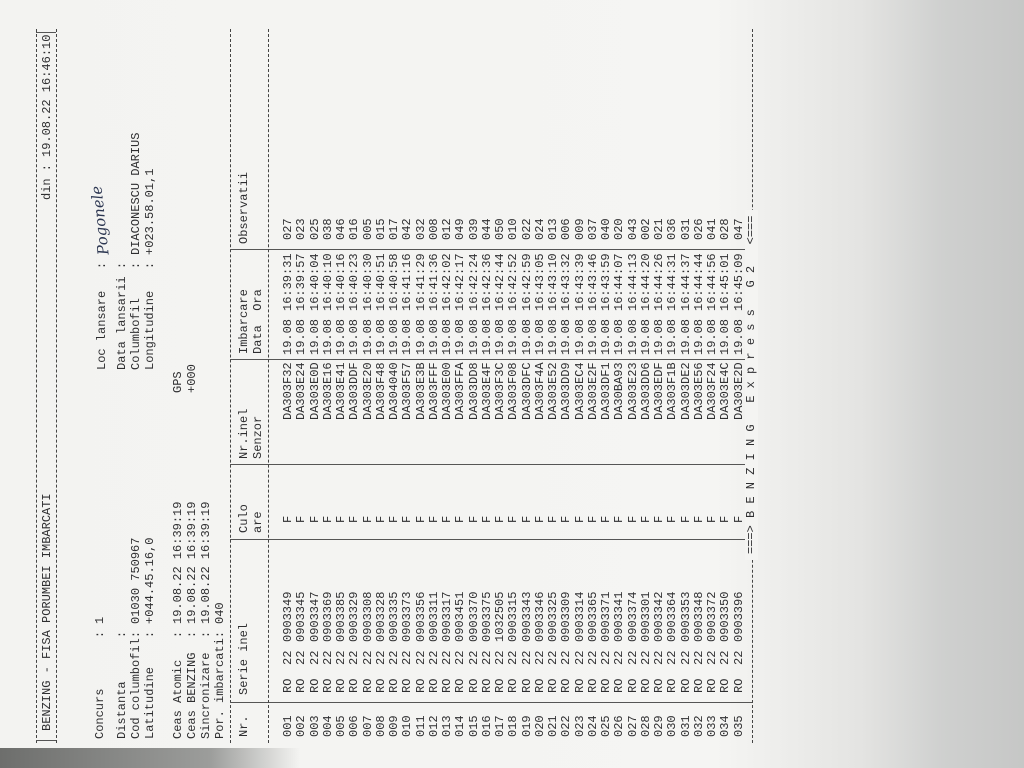 The image size is (1024, 768). What do you see at coordinates (192, 562) in the screenshot?
I see `clock-value: 19.08.22 16:39:19` at bounding box center [192, 562].